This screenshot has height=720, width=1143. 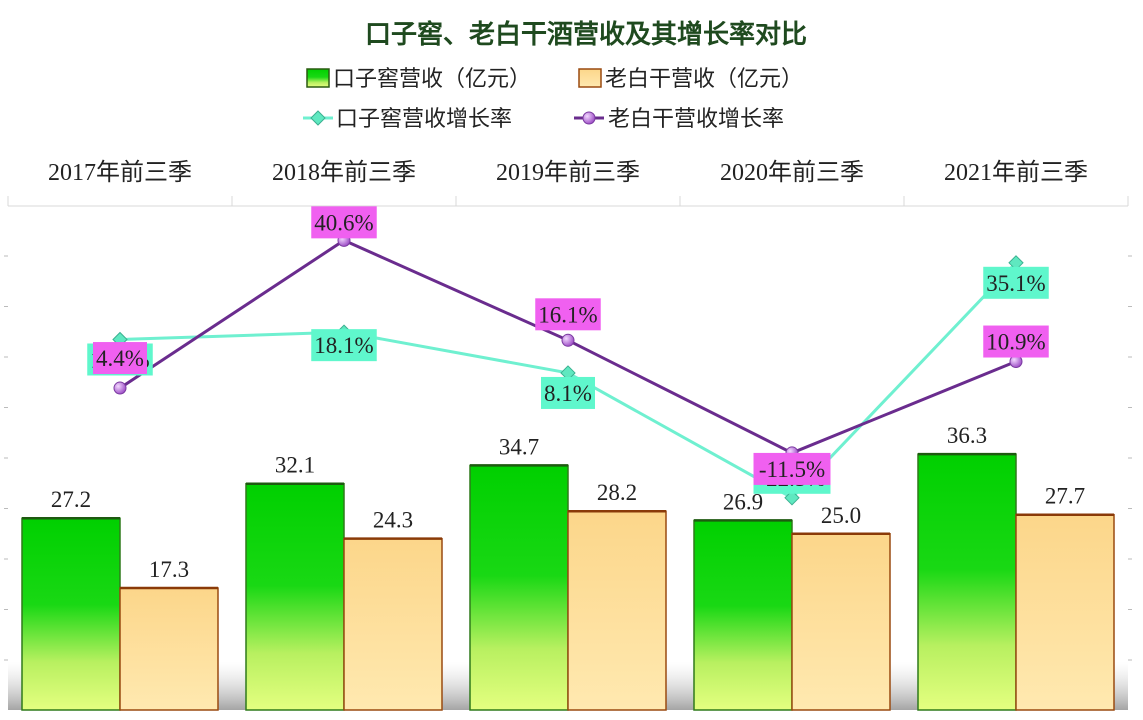 I want to click on bar-value-label: 17.3, so click(x=169, y=569).